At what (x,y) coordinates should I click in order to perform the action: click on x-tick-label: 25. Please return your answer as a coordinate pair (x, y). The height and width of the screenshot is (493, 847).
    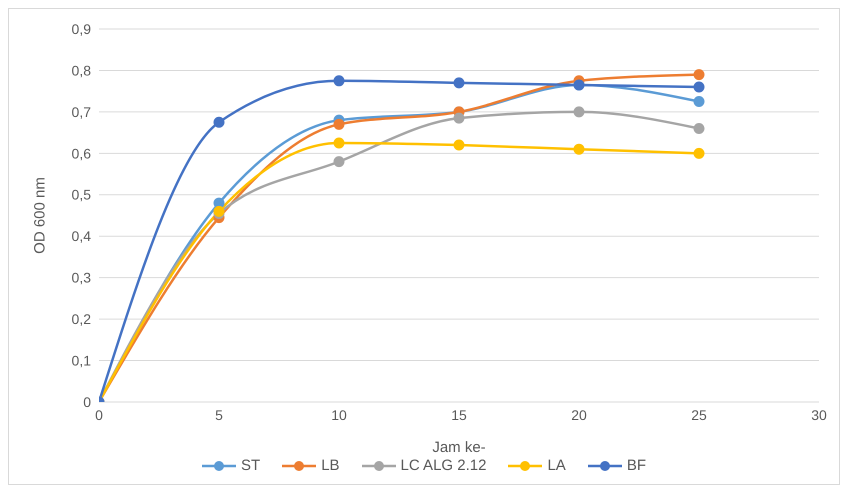
    Looking at the image, I should click on (699, 414).